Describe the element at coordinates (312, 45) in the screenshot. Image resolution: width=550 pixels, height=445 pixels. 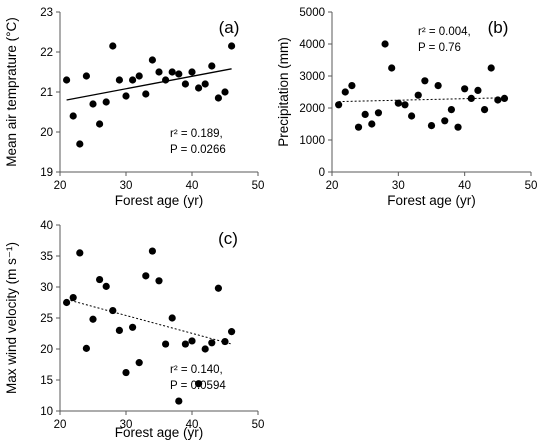
I see `y-tick-label: 4000` at that location.